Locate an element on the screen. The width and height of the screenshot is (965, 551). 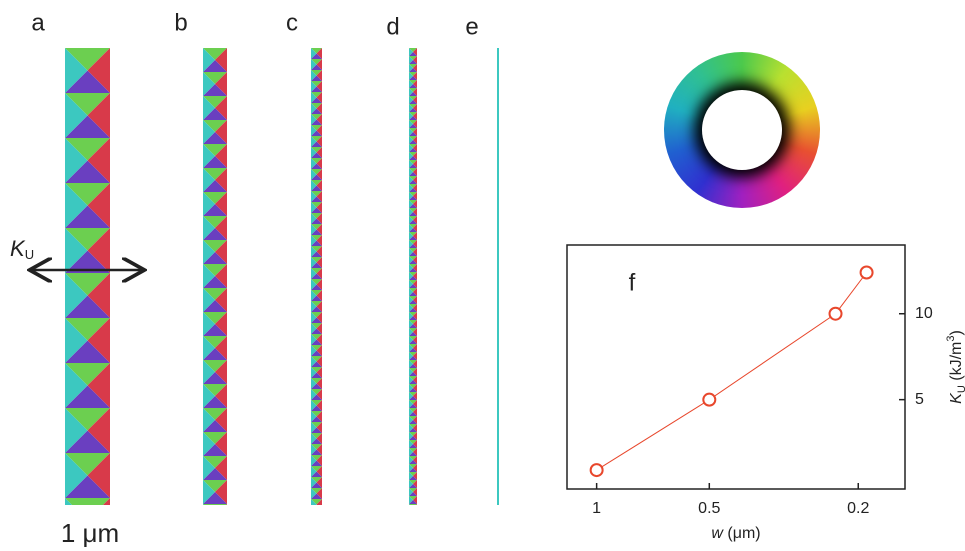
stripe-e is located at coordinates (498, 276).